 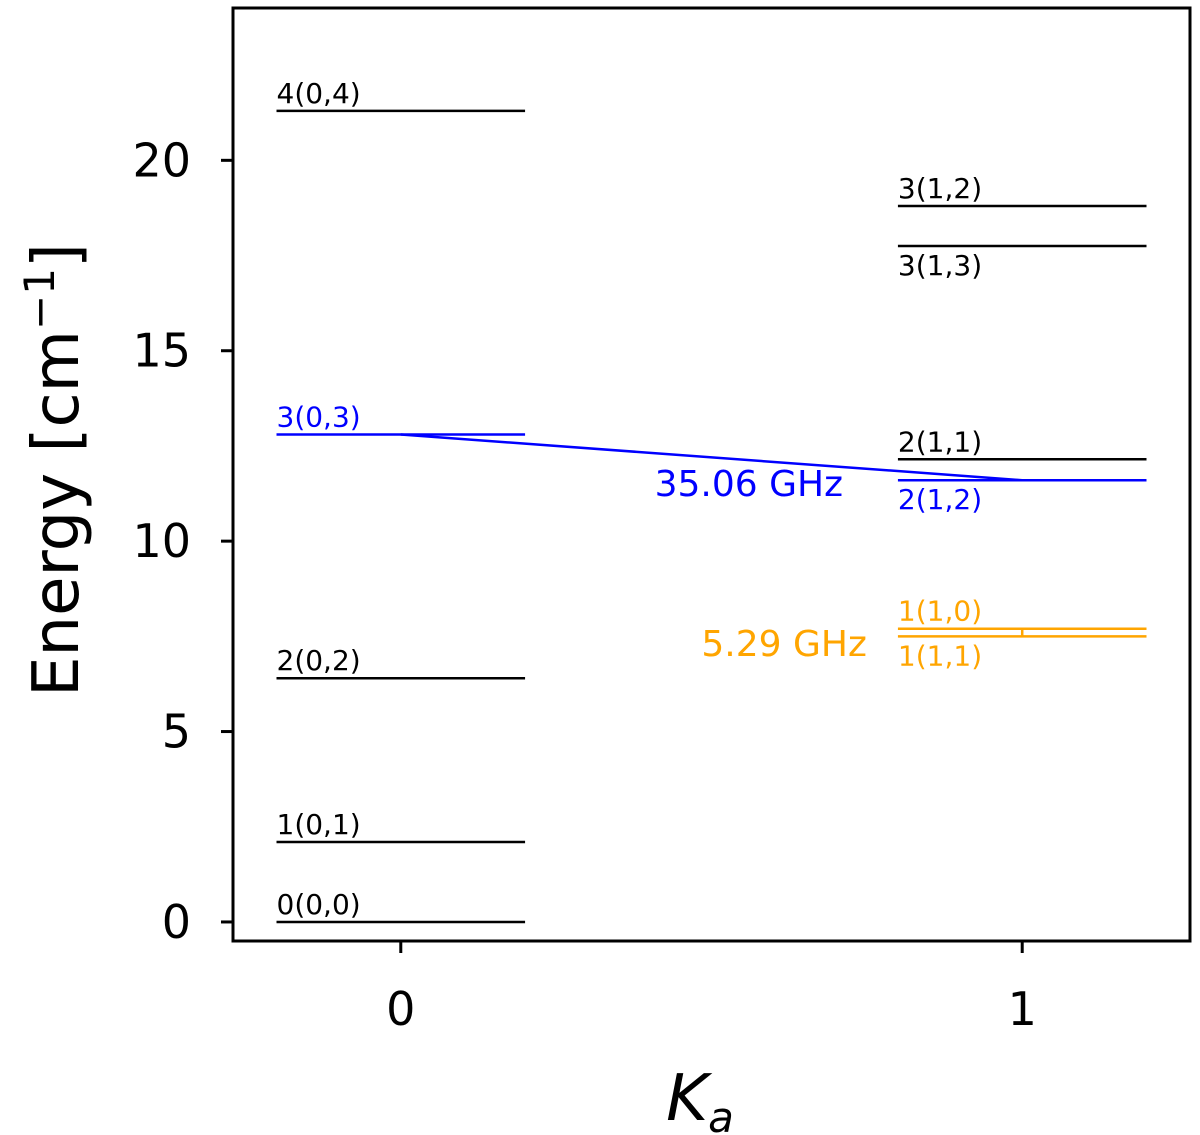 I want to click on energy-level-label: 3(0,3), so click(x=319, y=417).